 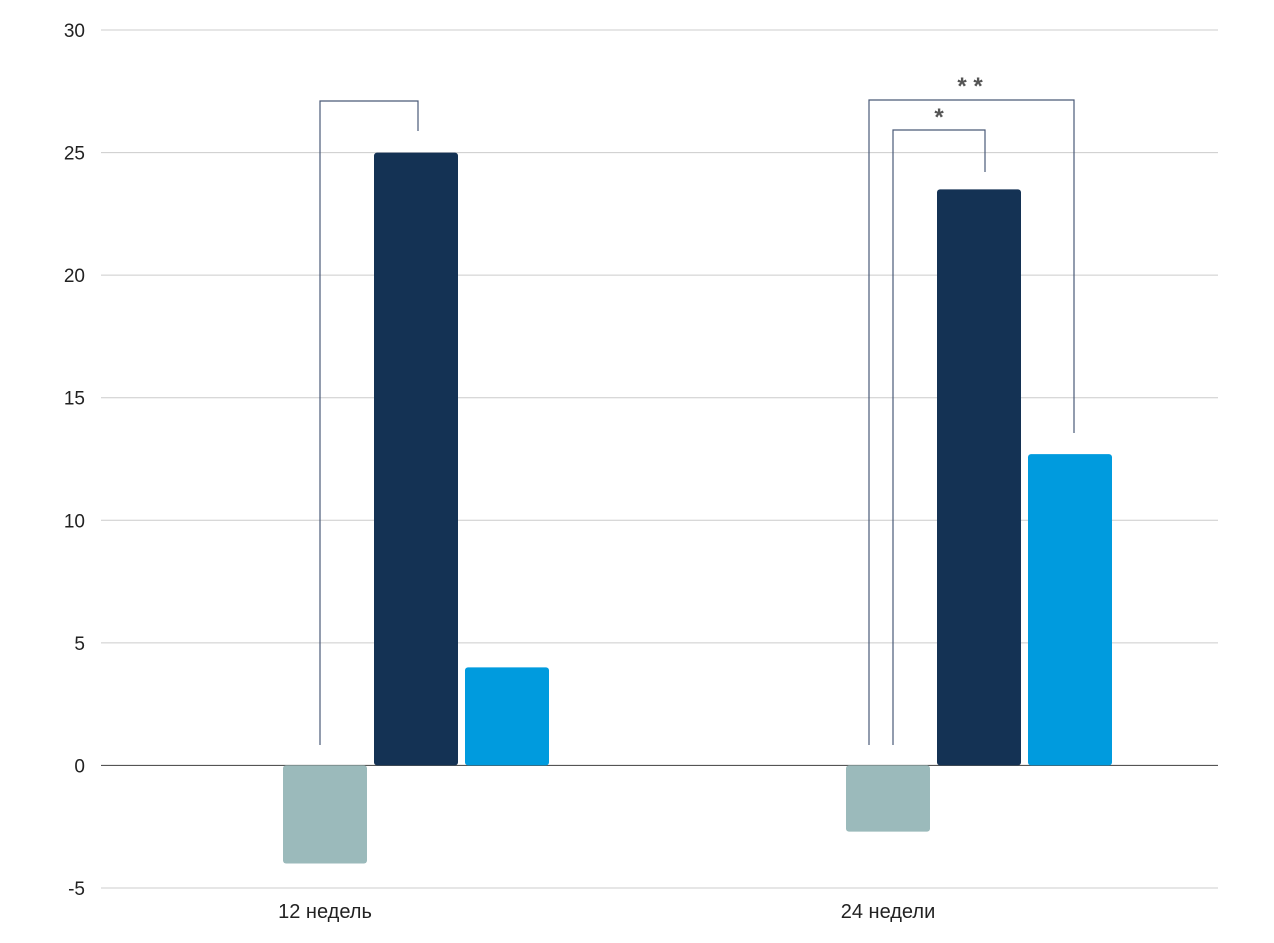 I want to click on y-tick-label: 0, so click(x=79, y=766).